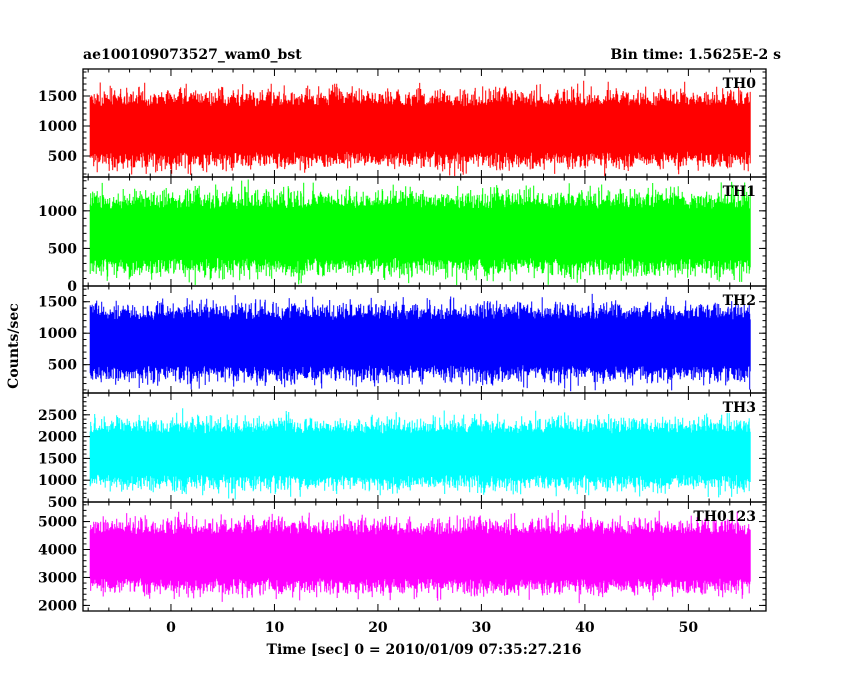  What do you see at coordinates (420, 128) in the screenshot?
I see `series-th0` at bounding box center [420, 128].